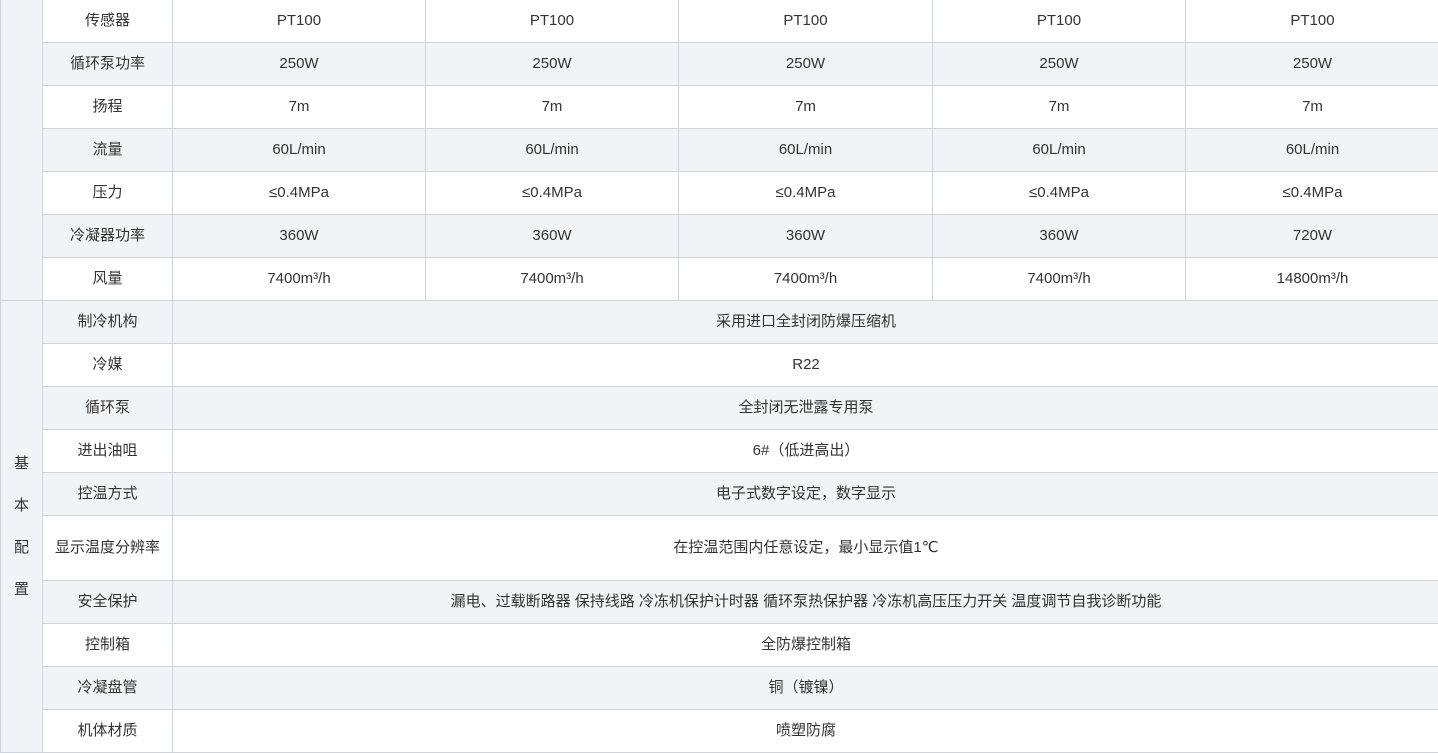 The height and width of the screenshot is (753, 1438). What do you see at coordinates (805, 645) in the screenshot?
I see `row-value: 全防爆控制箱` at bounding box center [805, 645].